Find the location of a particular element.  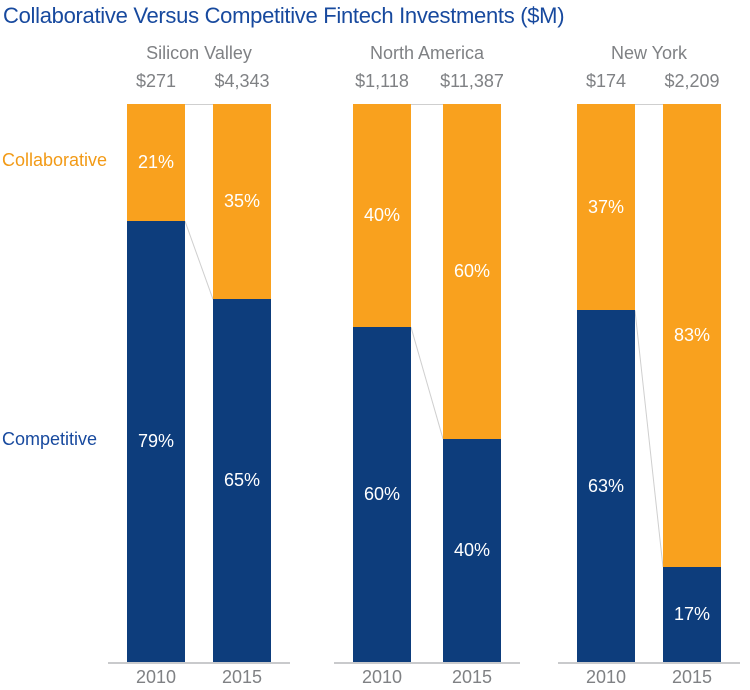

stacked-bar-2010: 21% 79% is located at coordinates (156, 383).